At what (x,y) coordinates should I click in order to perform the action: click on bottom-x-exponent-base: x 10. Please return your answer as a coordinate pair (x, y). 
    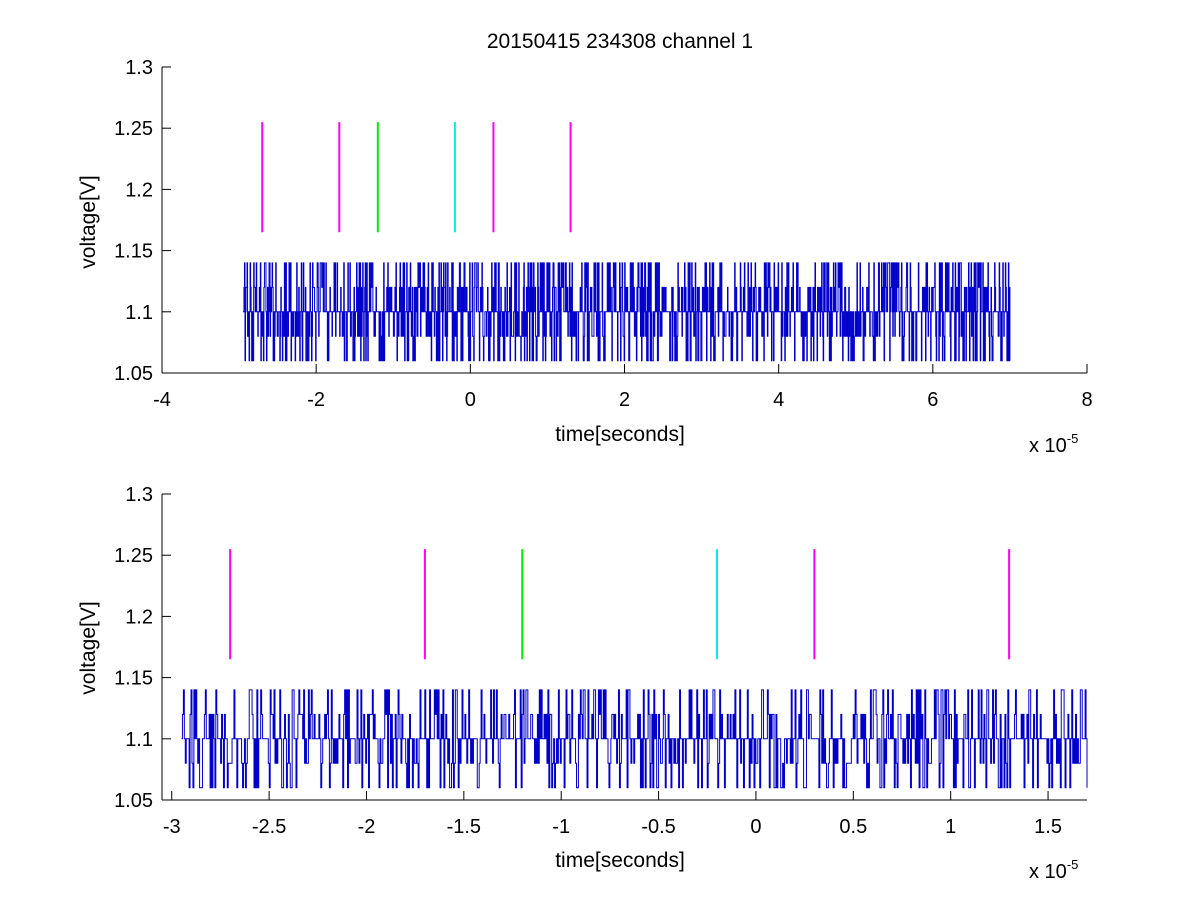
    Looking at the image, I should click on (1048, 872).